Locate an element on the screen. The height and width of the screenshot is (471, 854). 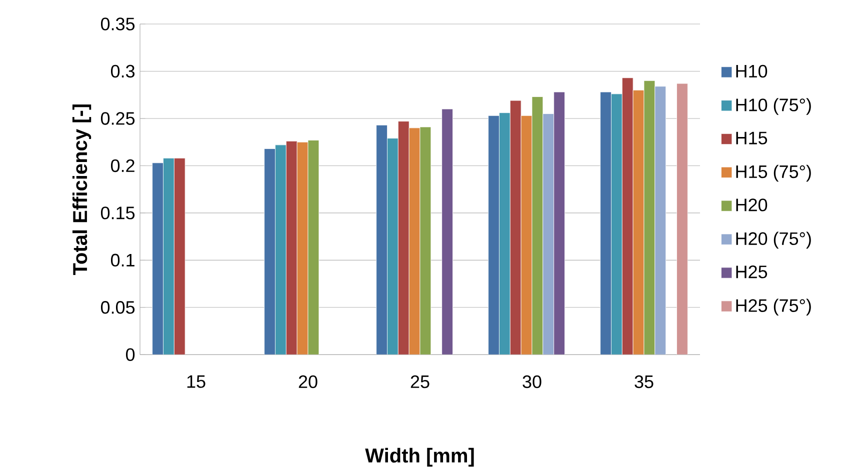
legend-label: H15 (75°) is located at coordinates (773, 173).